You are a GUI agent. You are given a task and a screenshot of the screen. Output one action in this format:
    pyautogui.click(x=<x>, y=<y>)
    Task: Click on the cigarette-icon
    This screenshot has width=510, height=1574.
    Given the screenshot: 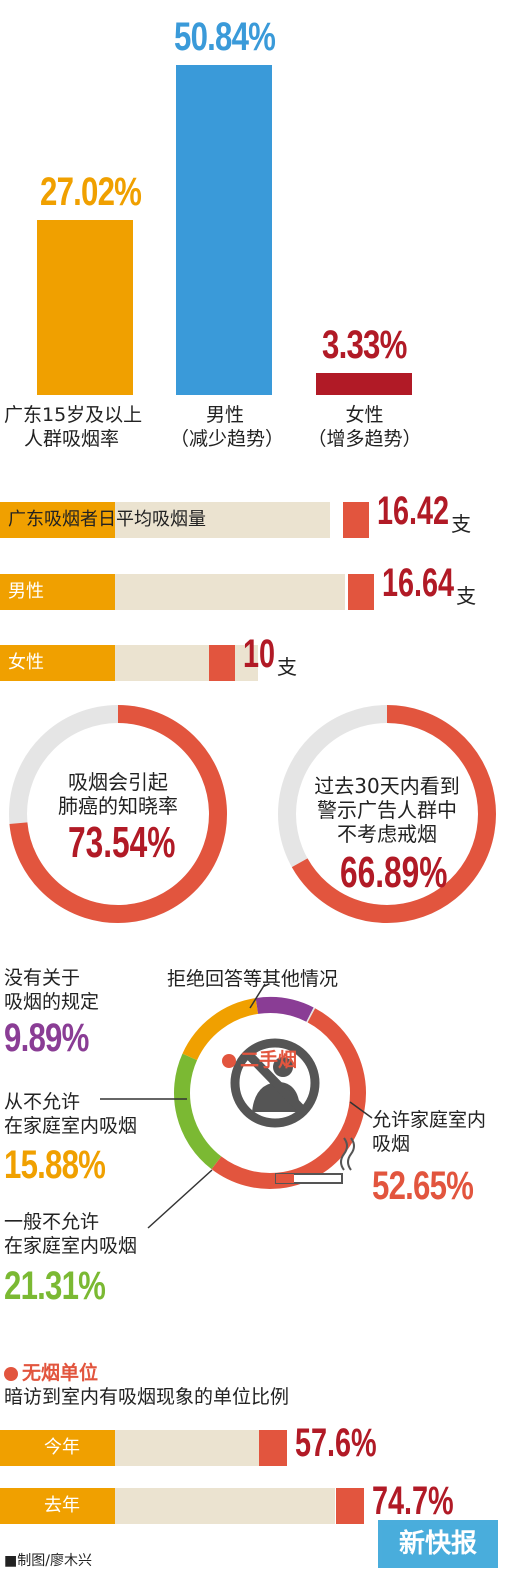 What is the action you would take?
    pyautogui.click(x=315, y=1160)
    